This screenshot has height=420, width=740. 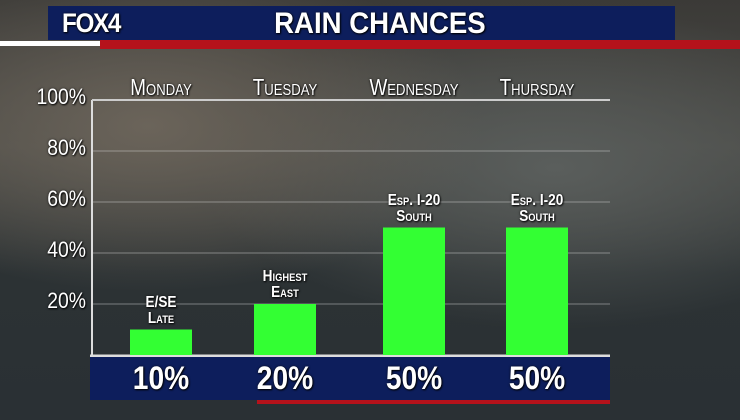 What do you see at coordinates (50, 43) in the screenshot?
I see `white-accent-line` at bounding box center [50, 43].